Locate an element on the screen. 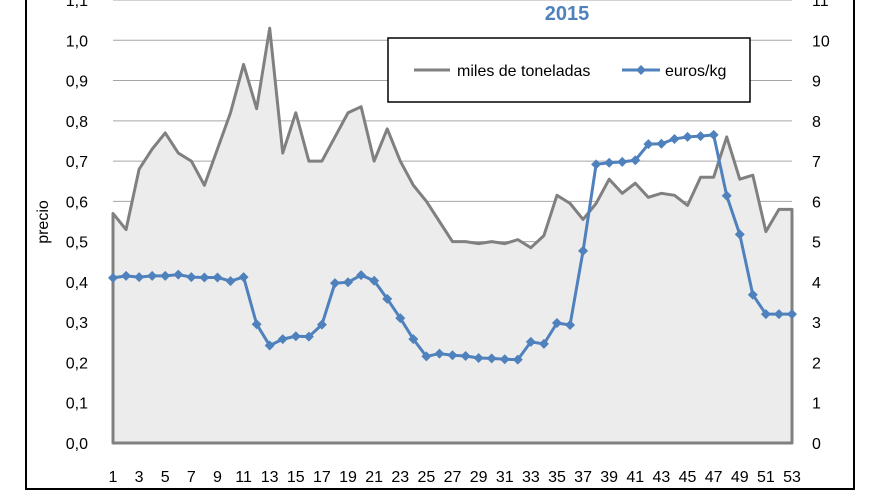 Image resolution: width=880 pixels, height=495 pixels. y-tick-label: 1,1 is located at coordinates (77, 5).